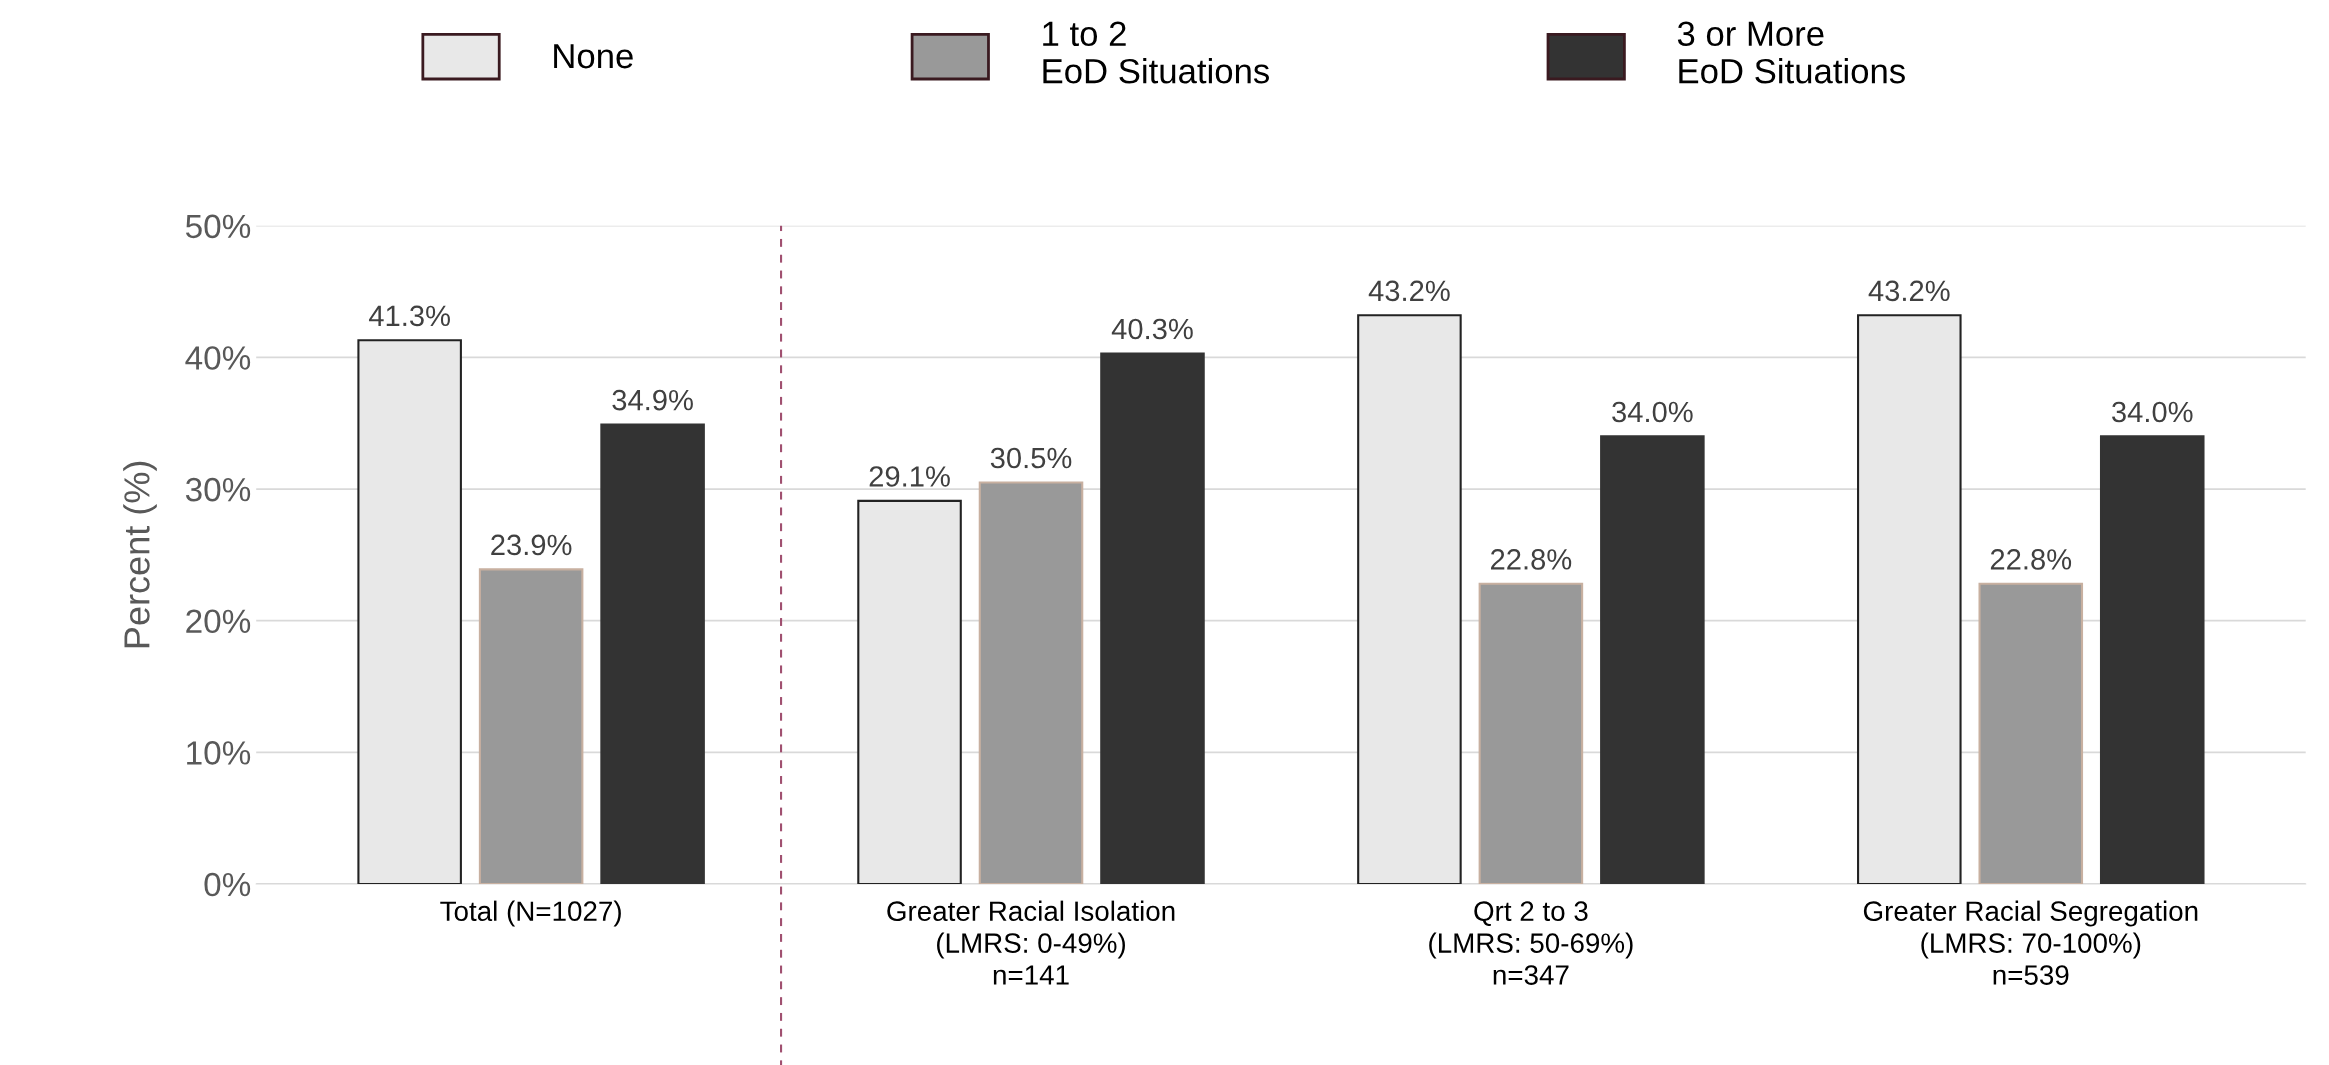 This screenshot has width=2329, height=1065. What do you see at coordinates (409, 316) in the screenshot?
I see `data-label: 41.3%` at bounding box center [409, 316].